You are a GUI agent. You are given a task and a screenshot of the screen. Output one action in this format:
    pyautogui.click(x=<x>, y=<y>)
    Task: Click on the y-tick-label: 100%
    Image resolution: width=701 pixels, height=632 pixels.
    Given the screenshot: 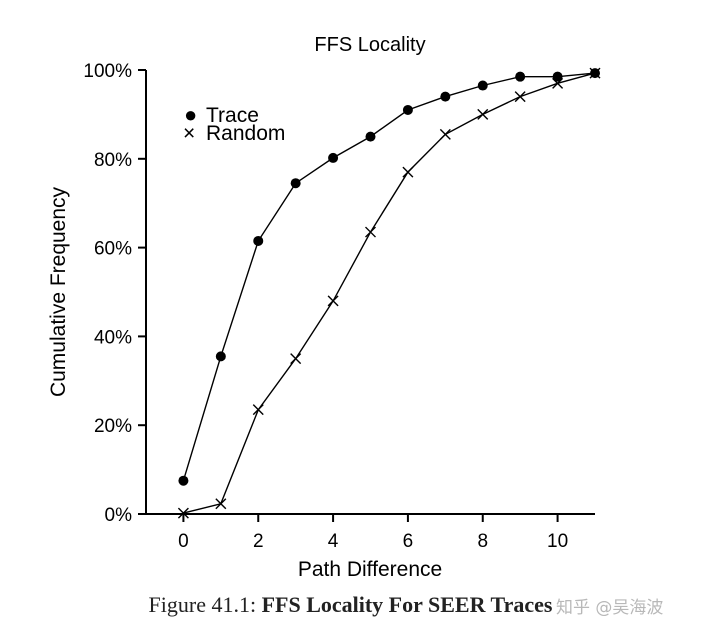 What is the action you would take?
    pyautogui.click(x=107, y=71)
    